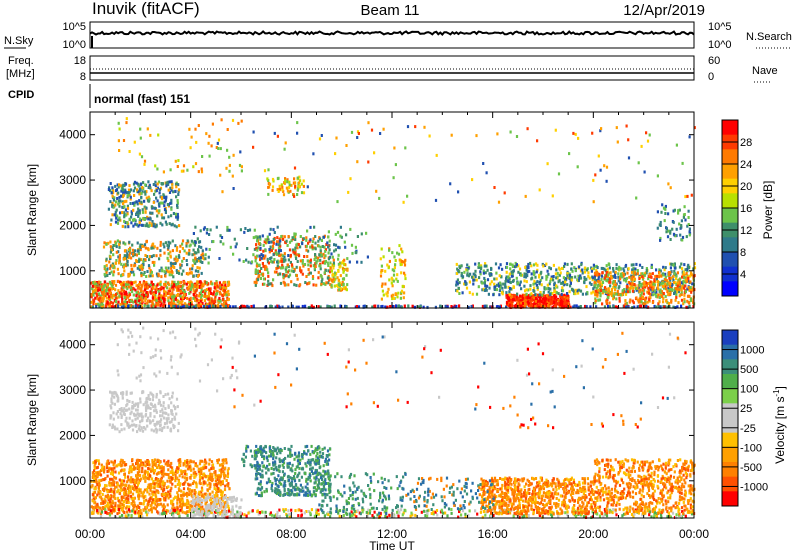 The width and height of the screenshot is (800, 554). Describe the element at coordinates (392, 71) in the screenshot. I see `freq-trace` at that location.